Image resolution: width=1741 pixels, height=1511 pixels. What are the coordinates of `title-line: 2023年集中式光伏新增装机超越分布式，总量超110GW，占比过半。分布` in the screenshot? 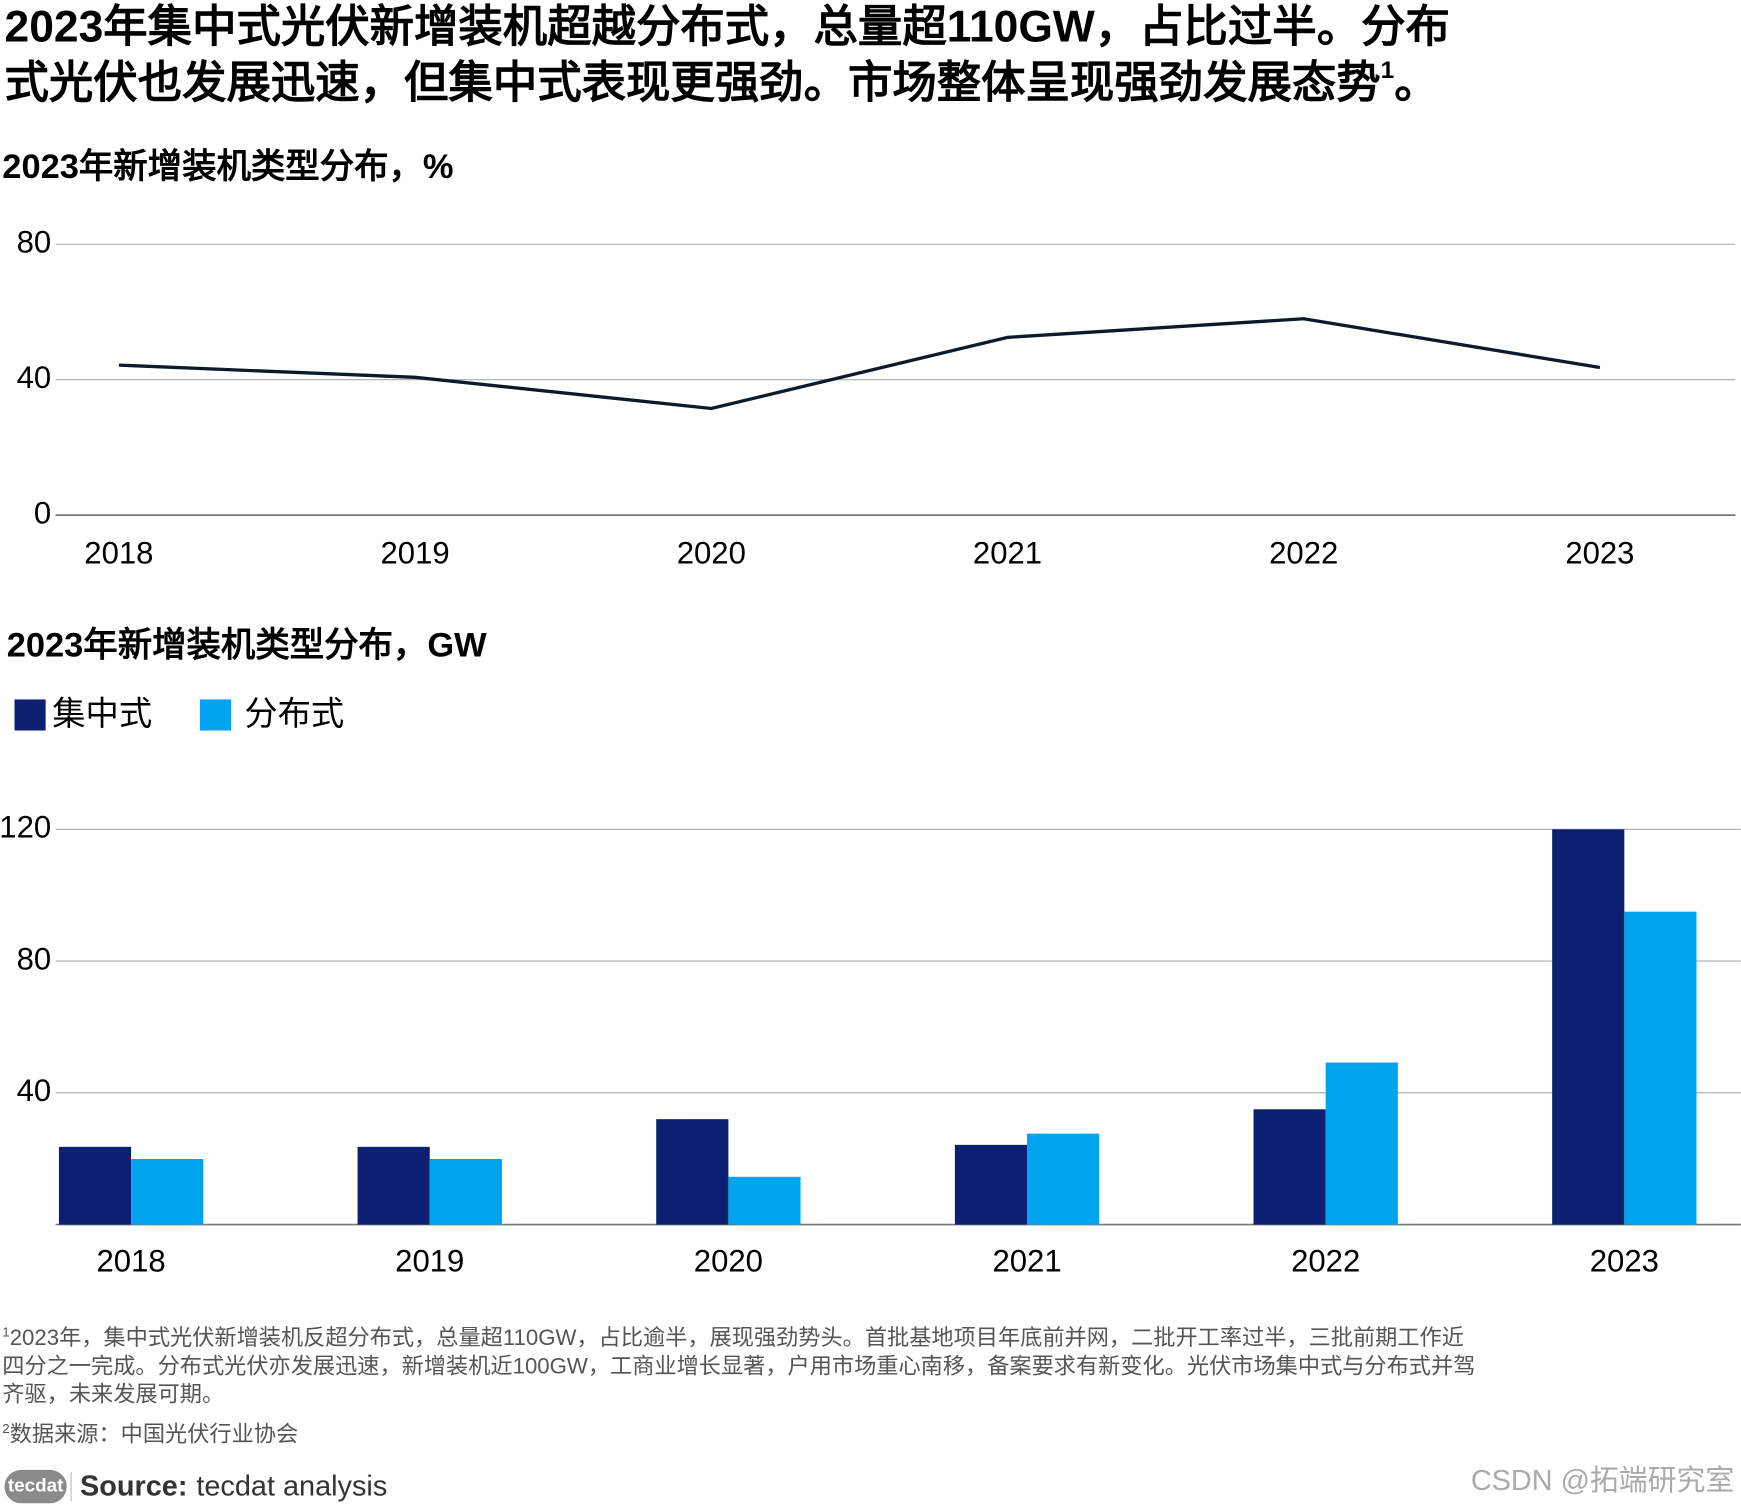 It's located at (727, 27).